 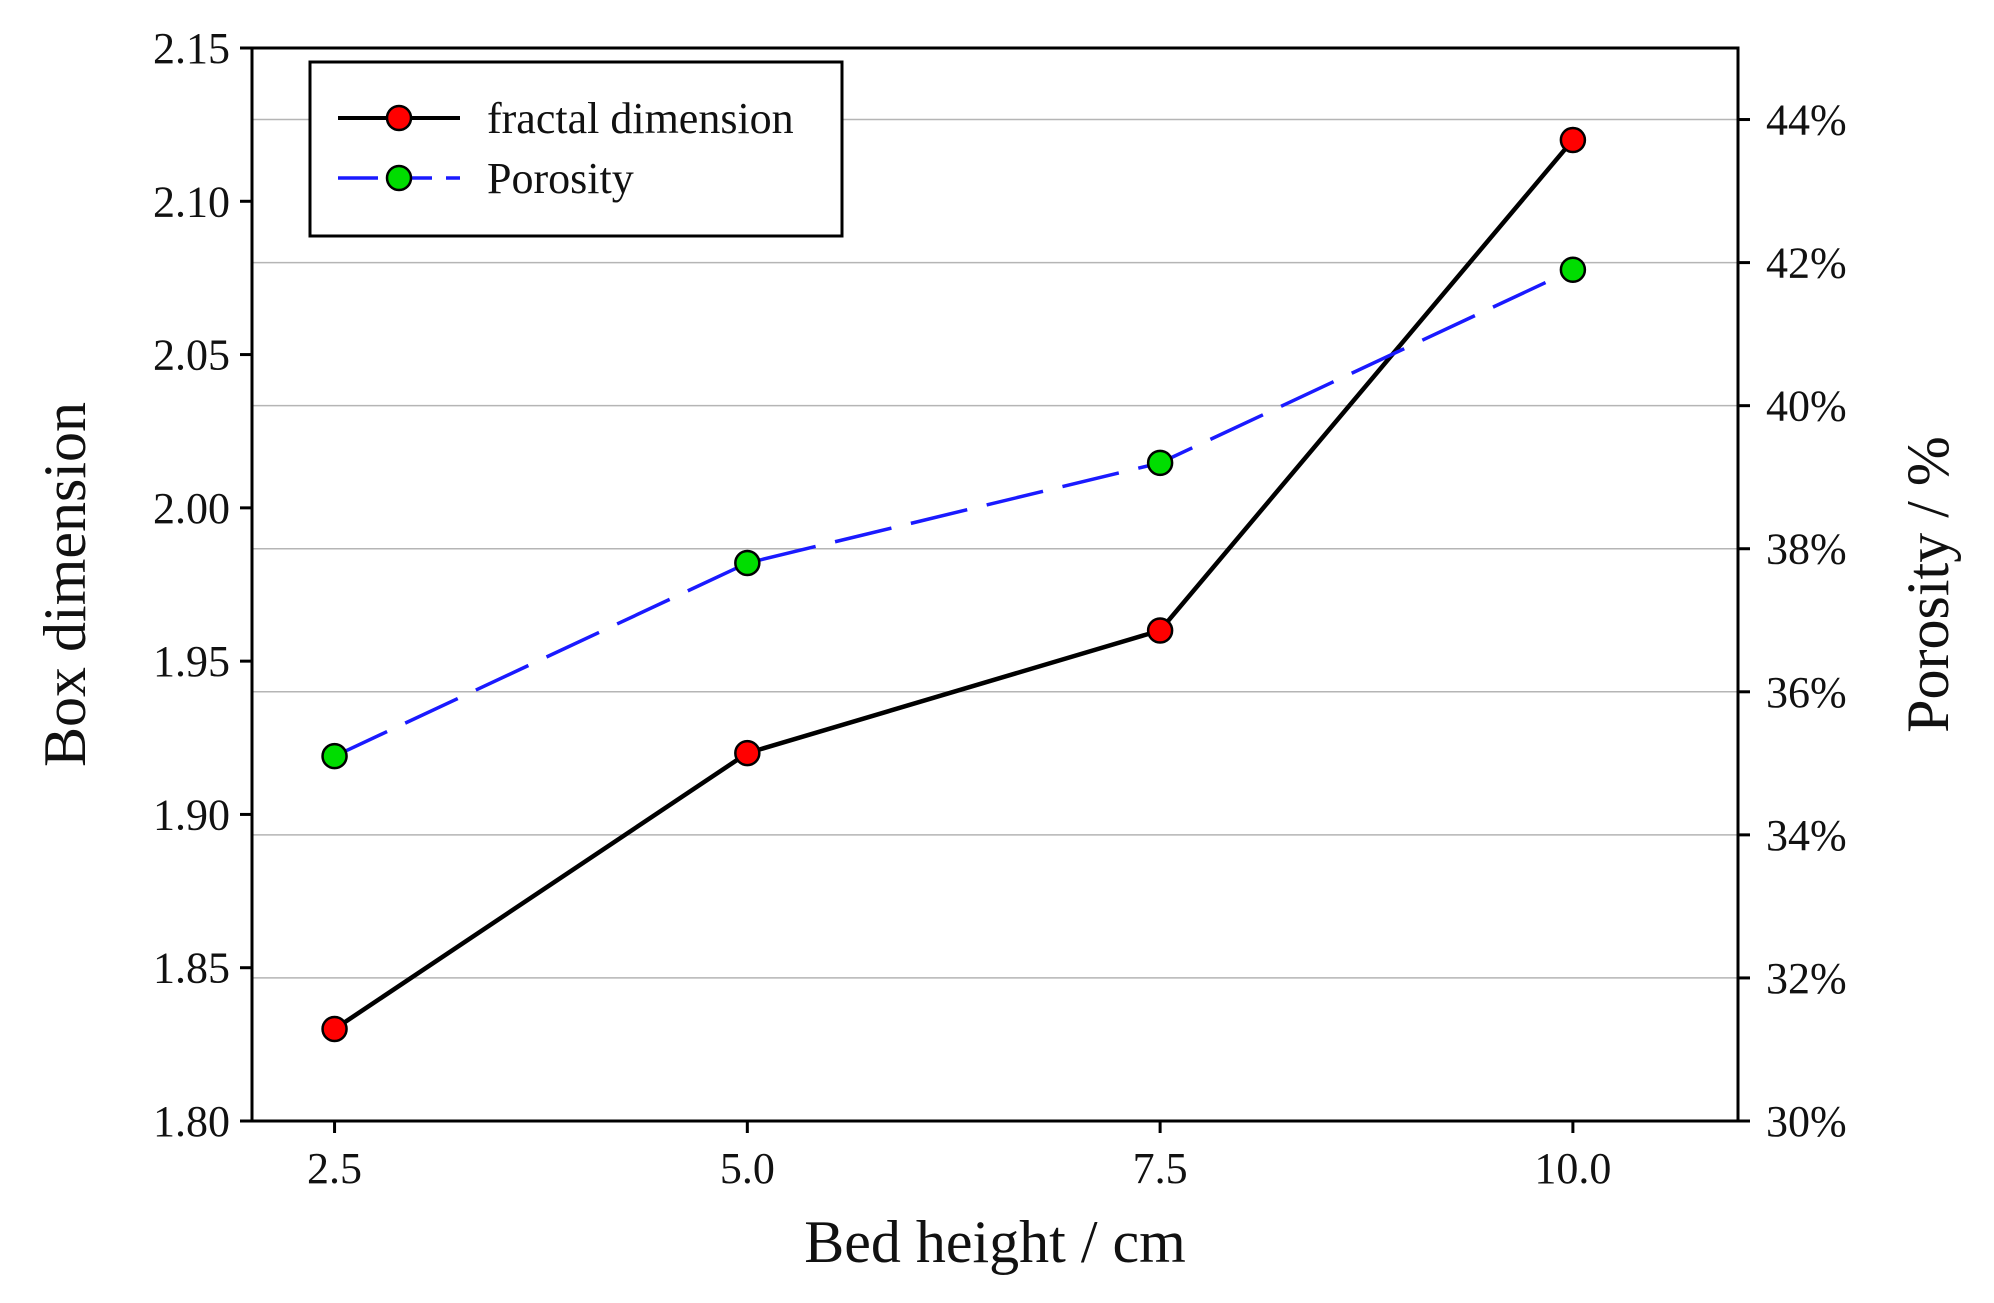 I want to click on legend: fractal dimension Porosity, so click(x=576, y=149).